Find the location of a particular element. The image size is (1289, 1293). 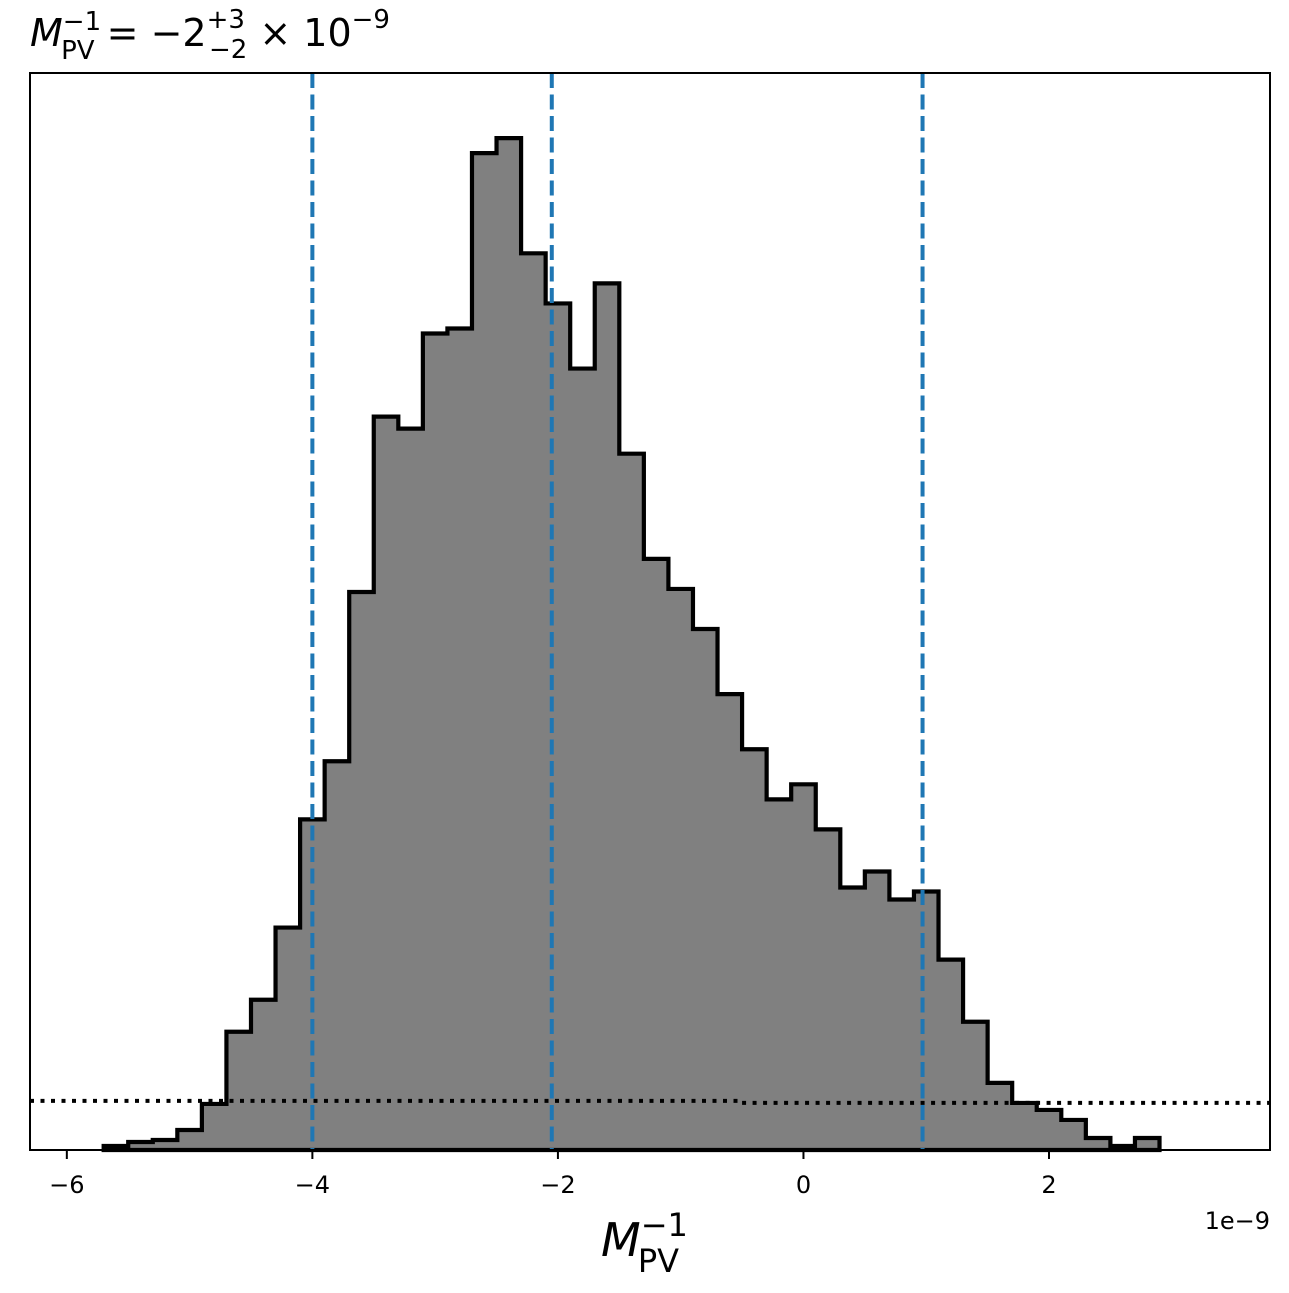

prior-lines is located at coordinates (650, 1101).